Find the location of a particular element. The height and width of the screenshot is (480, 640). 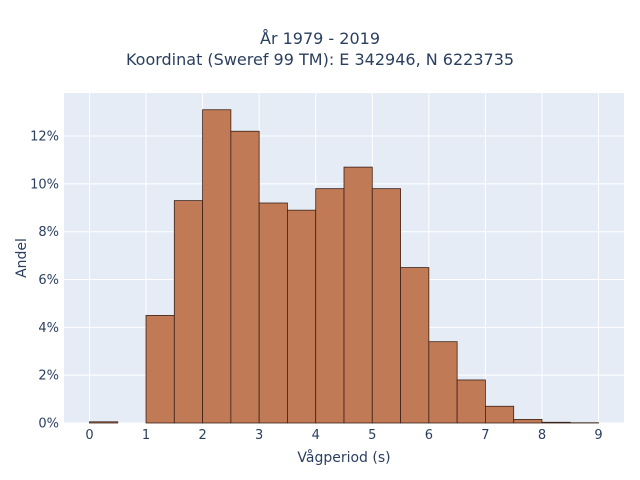

y-axis-ticks: 0% 2% 4% 6% 8% 10% 12% is located at coordinates (44, 281).